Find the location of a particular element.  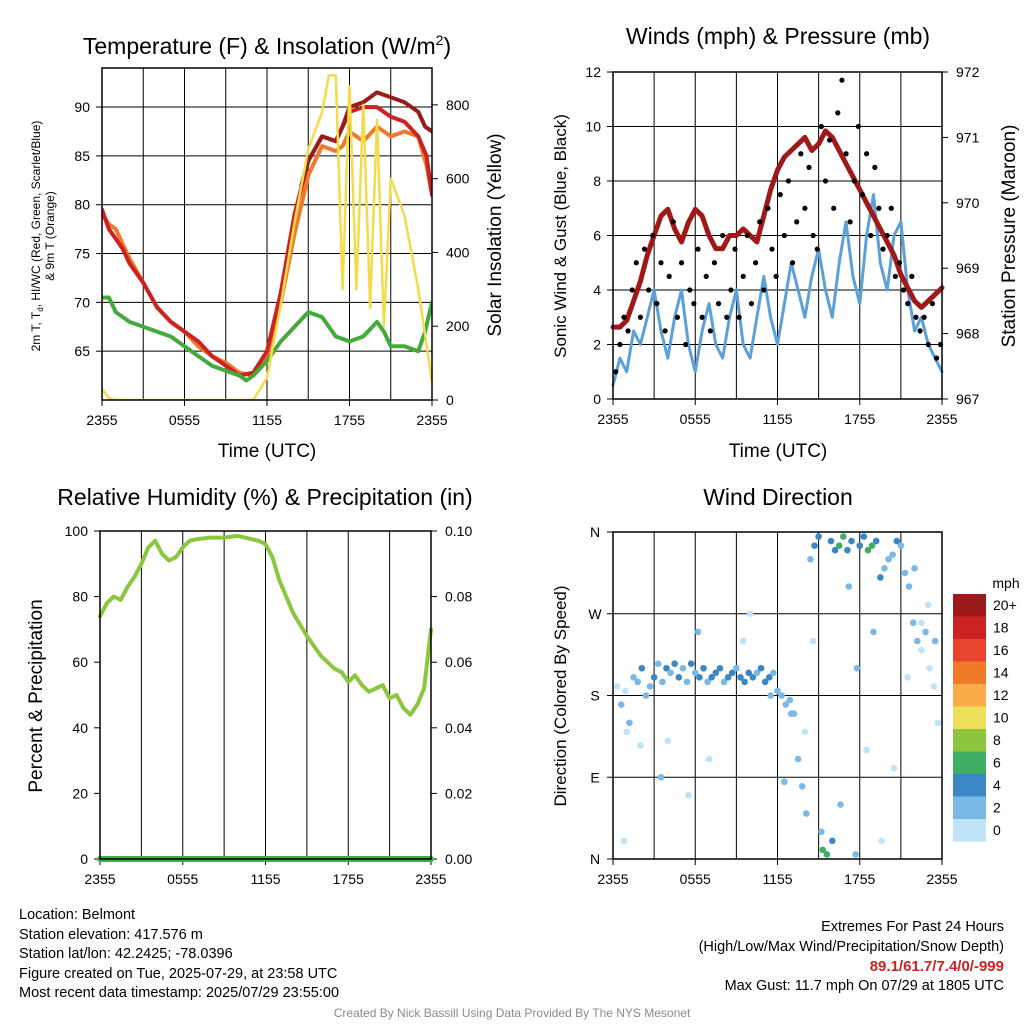

humidity-ytick-label: 60 is located at coordinates (80, 662).